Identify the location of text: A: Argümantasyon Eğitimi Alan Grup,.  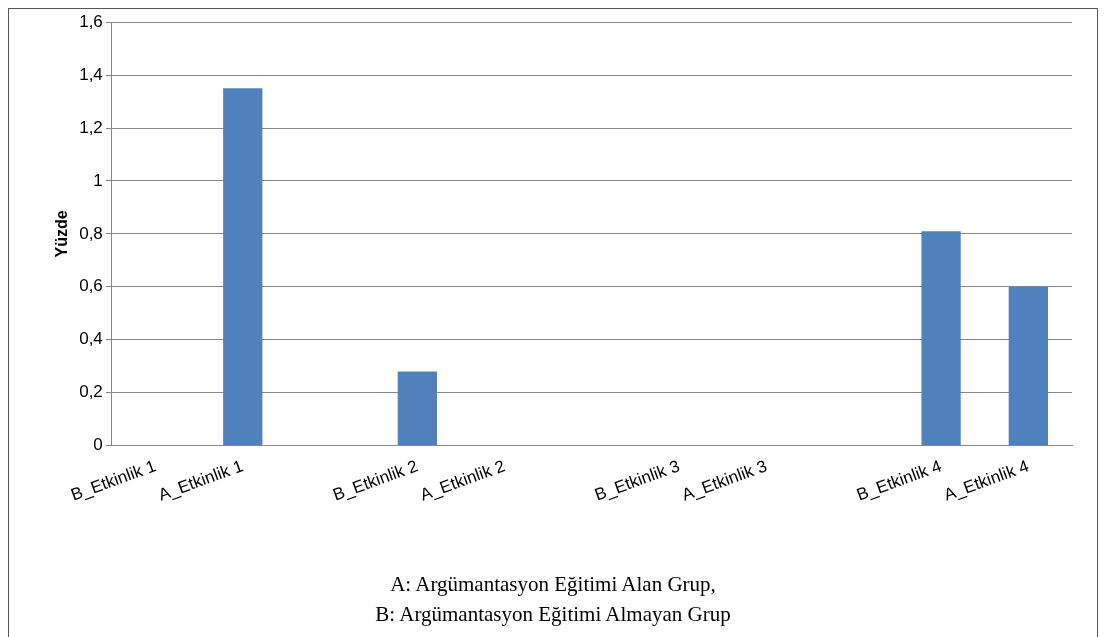
(553, 584).